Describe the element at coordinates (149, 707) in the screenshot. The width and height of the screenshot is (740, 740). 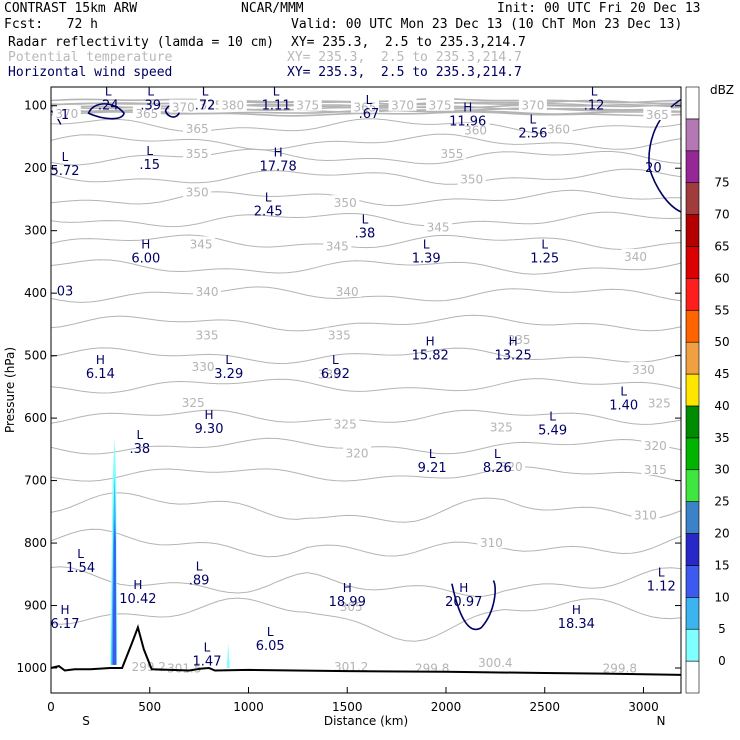
I see `x-tick-label: 500` at that location.